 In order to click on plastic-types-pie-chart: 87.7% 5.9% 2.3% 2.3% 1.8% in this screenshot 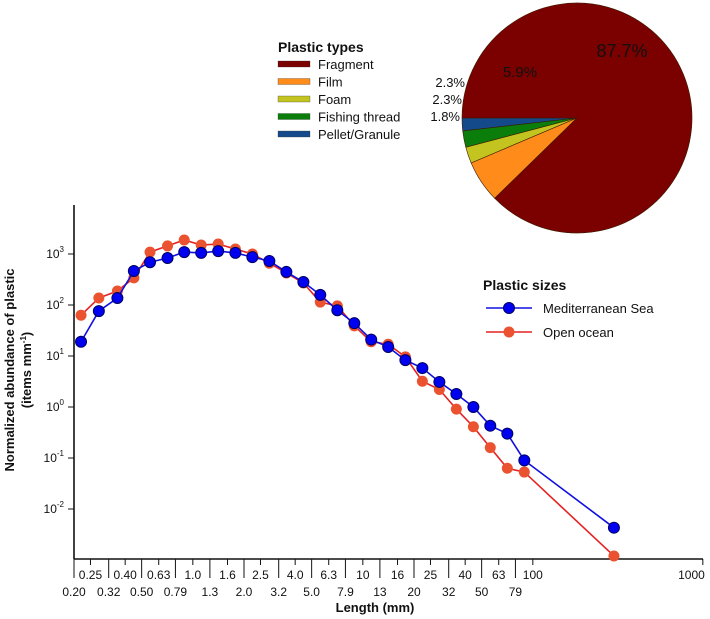, I will do `click(561, 118)`.